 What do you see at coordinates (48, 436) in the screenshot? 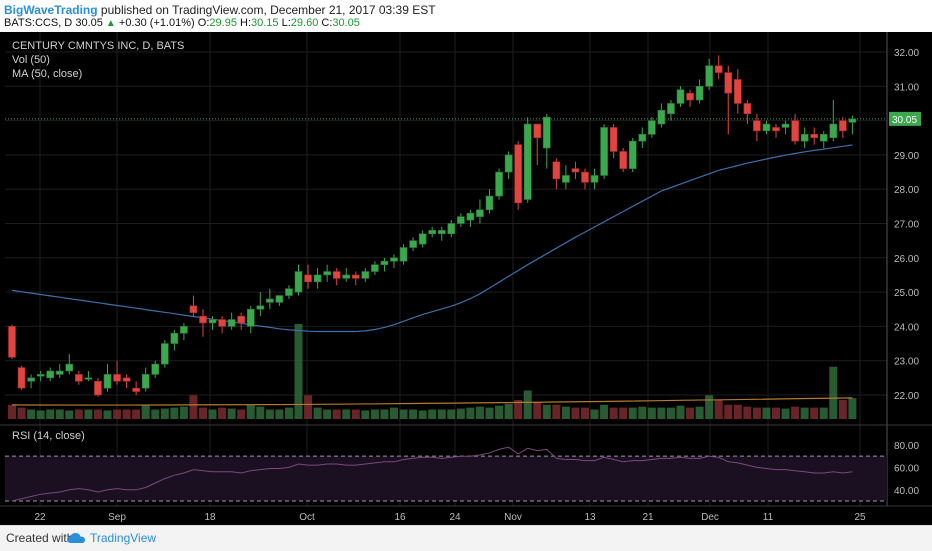
I see `rsi-legend: RSI (14, close)` at bounding box center [48, 436].